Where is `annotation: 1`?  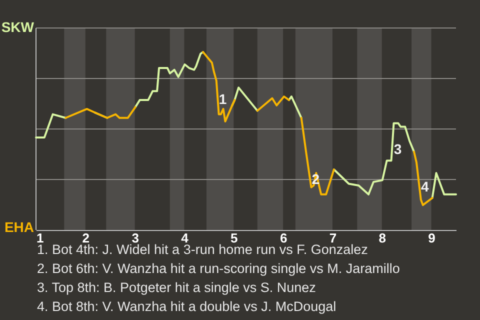 annotation: 1 is located at coordinates (222, 99).